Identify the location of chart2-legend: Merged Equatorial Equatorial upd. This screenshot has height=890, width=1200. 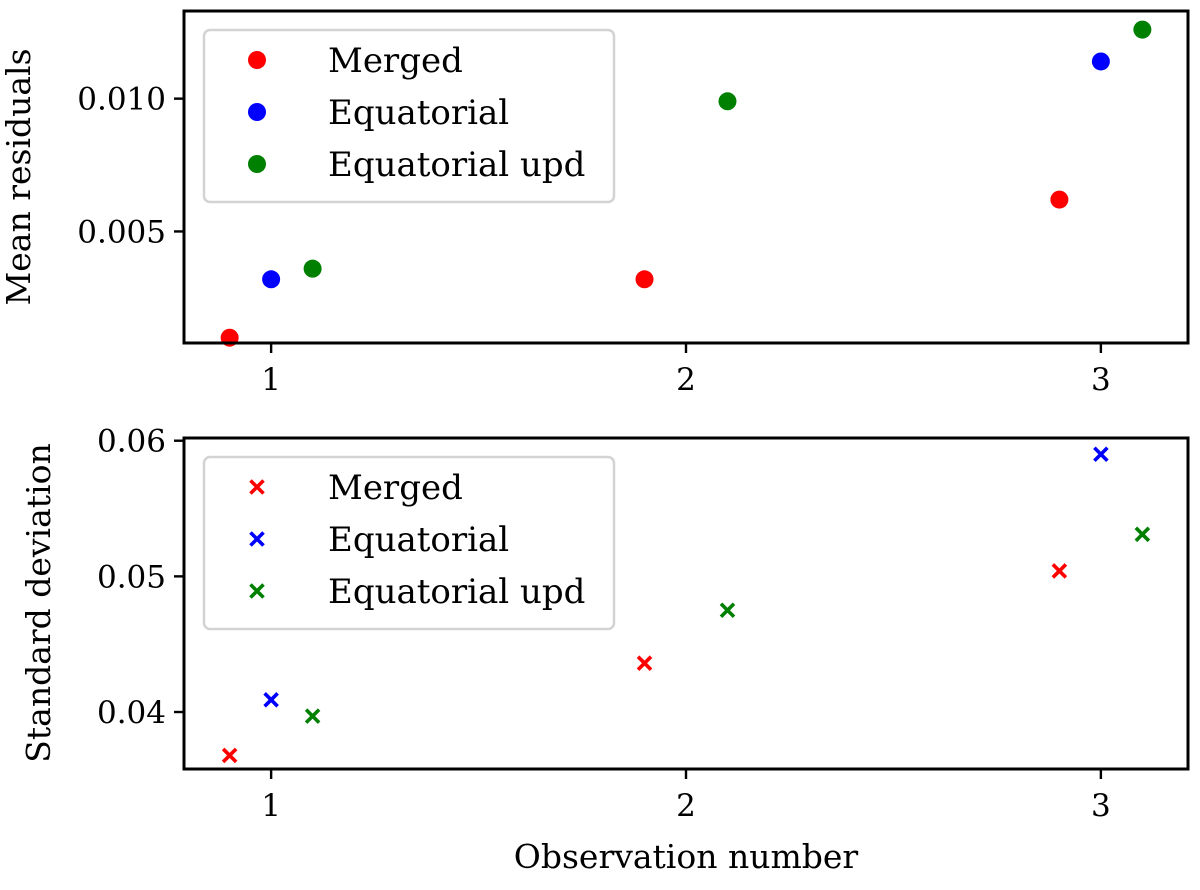
(409, 543).